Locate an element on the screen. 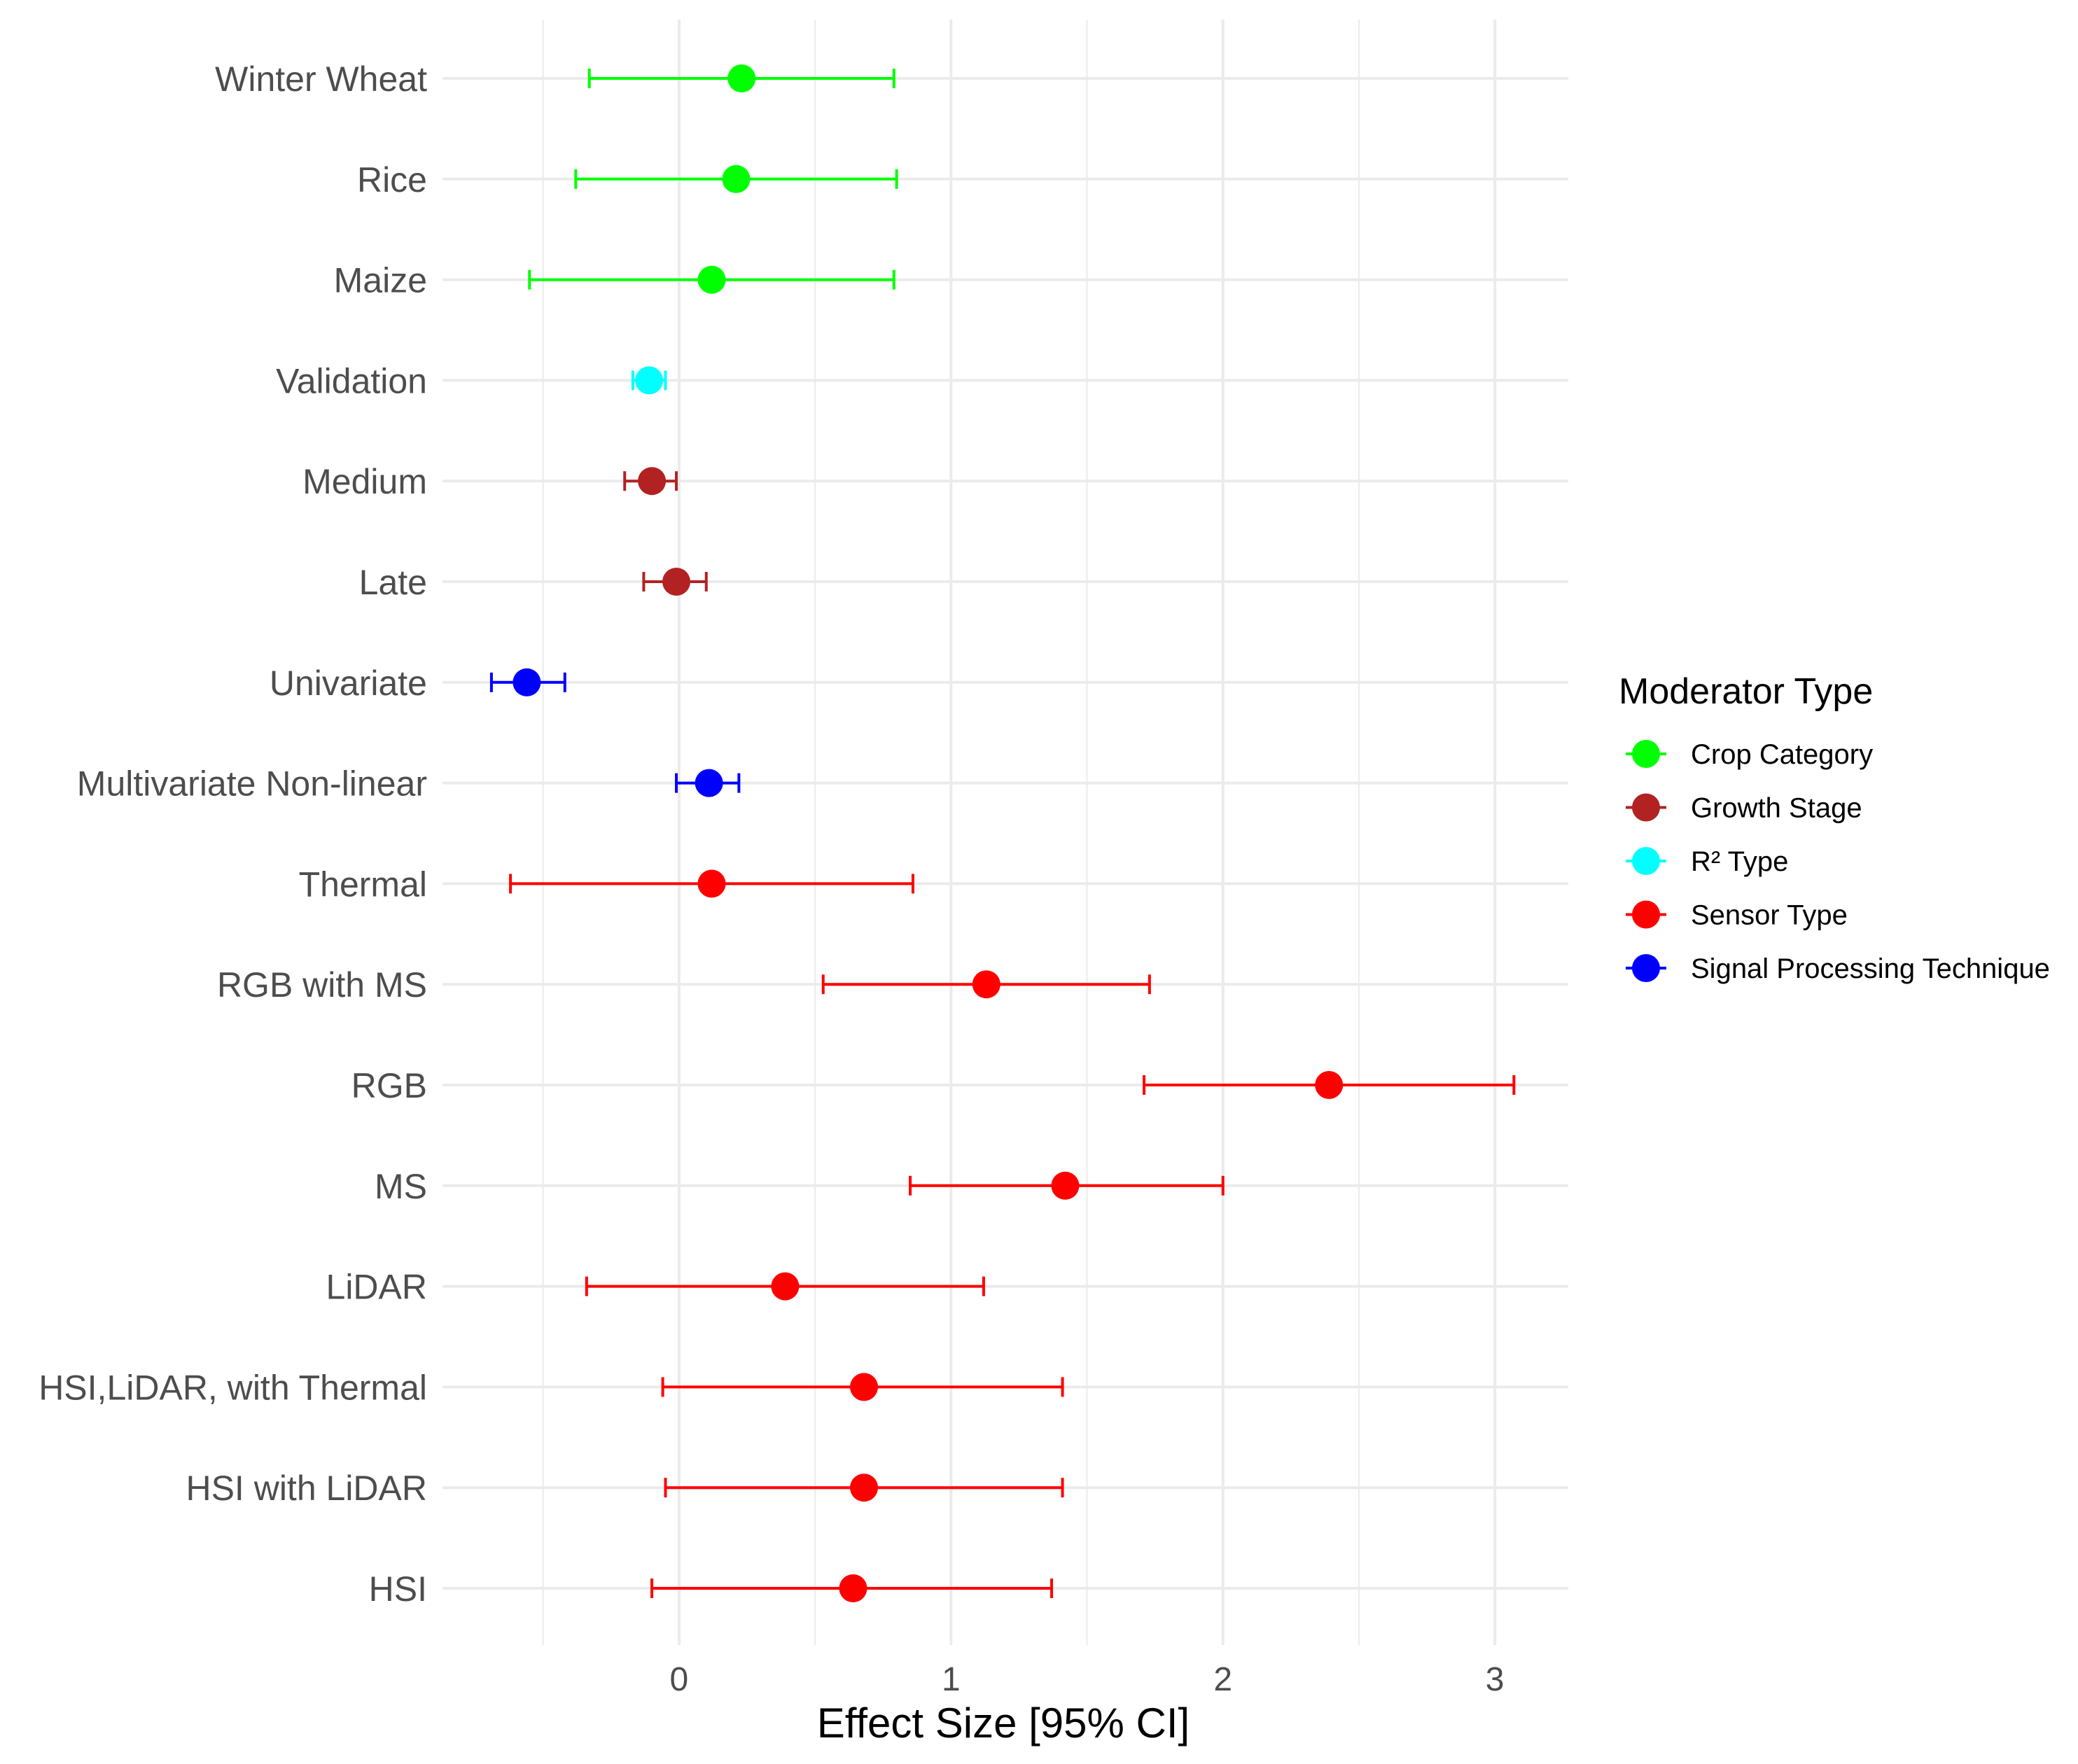 This screenshot has width=2078, height=1764. legend-label: Crop Category is located at coordinates (1782, 754).